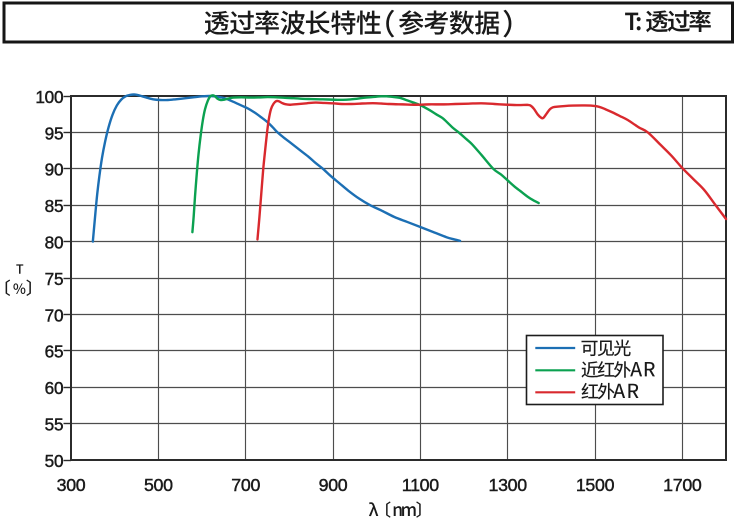  What do you see at coordinates (507, 485) in the screenshot?
I see `svg-text: 1300` at bounding box center [507, 485].